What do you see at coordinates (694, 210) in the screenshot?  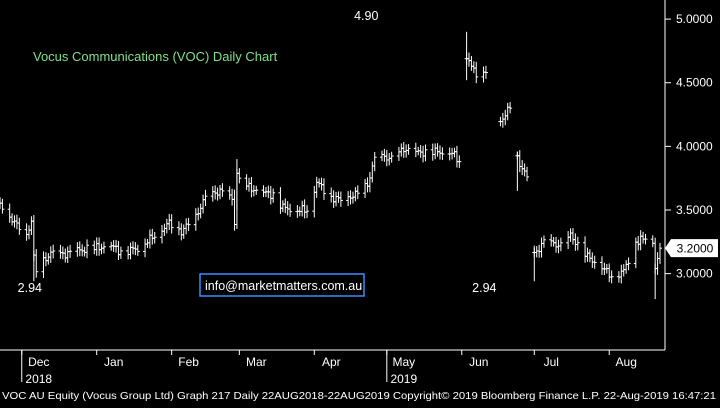 I see `y-tick-label: 3.5000` at bounding box center [694, 210].